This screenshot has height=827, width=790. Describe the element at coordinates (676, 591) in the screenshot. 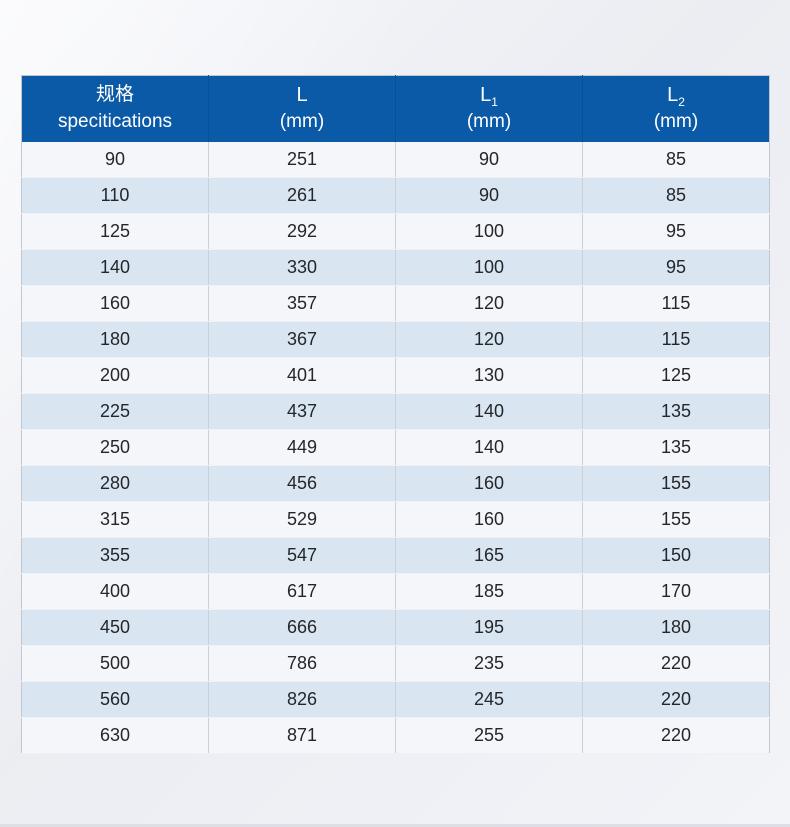

I see `table-cell: 170` at that location.